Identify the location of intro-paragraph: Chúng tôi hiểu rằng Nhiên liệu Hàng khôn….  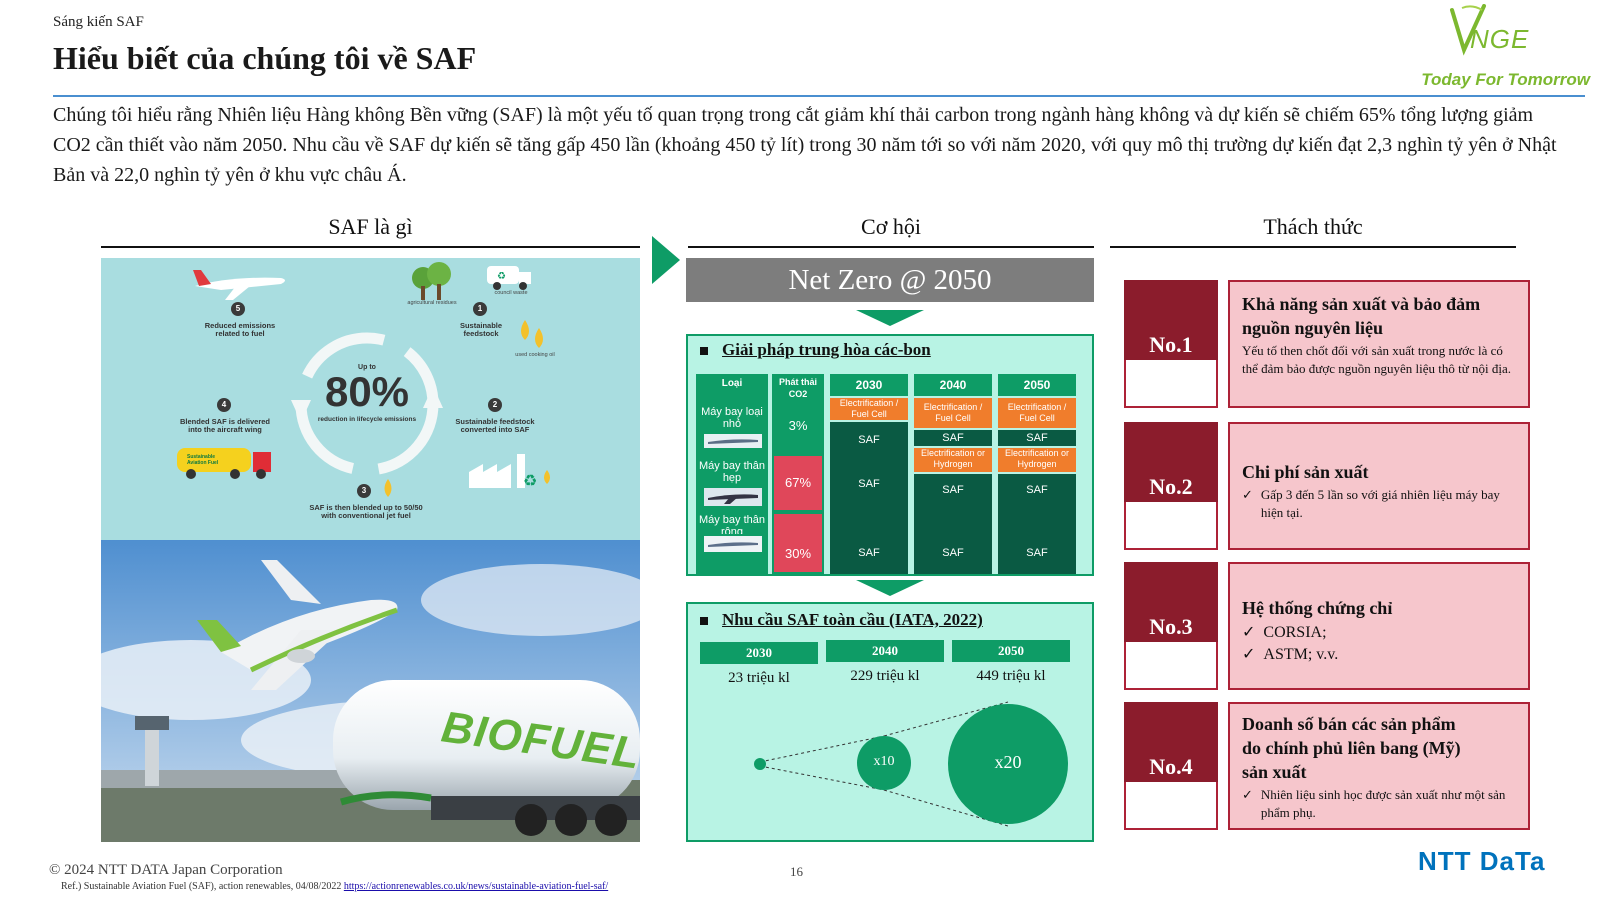
(805, 145).